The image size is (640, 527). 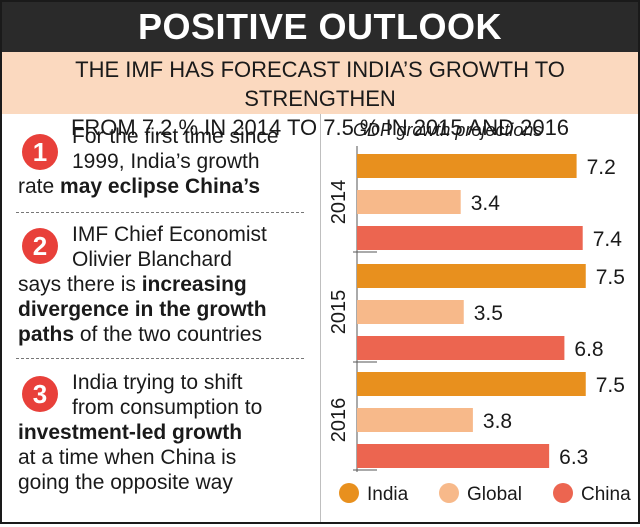 What do you see at coordinates (453, 456) in the screenshot?
I see `bar-china-2016` at bounding box center [453, 456].